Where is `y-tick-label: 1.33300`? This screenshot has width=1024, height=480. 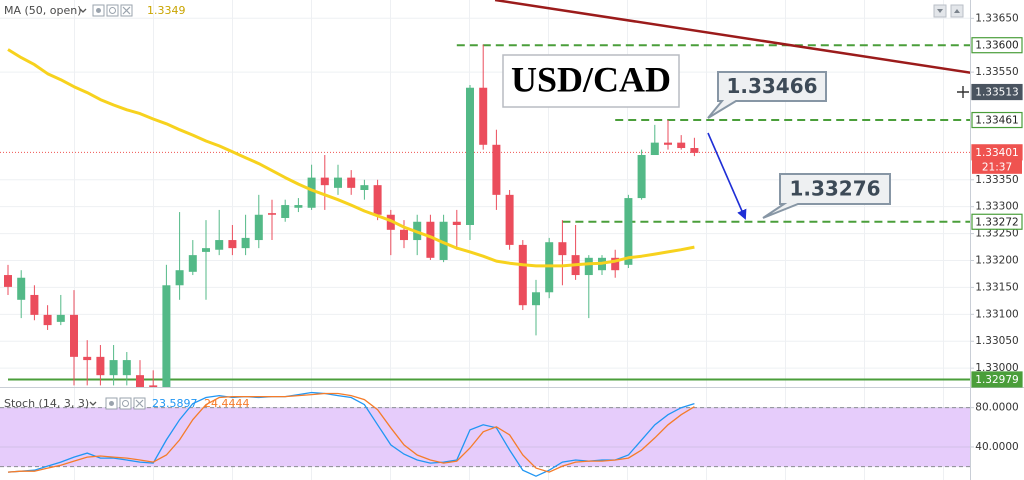
y-tick-label: 1.33300 is located at coordinates (996, 207).